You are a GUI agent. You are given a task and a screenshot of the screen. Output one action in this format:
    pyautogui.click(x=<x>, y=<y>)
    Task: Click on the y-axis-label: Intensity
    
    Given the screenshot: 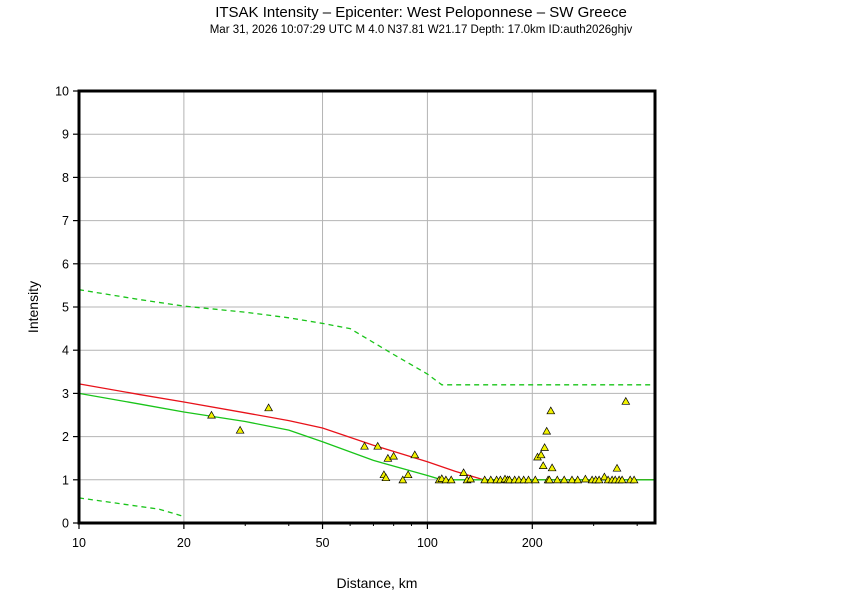 What is the action you would take?
    pyautogui.click(x=33, y=307)
    